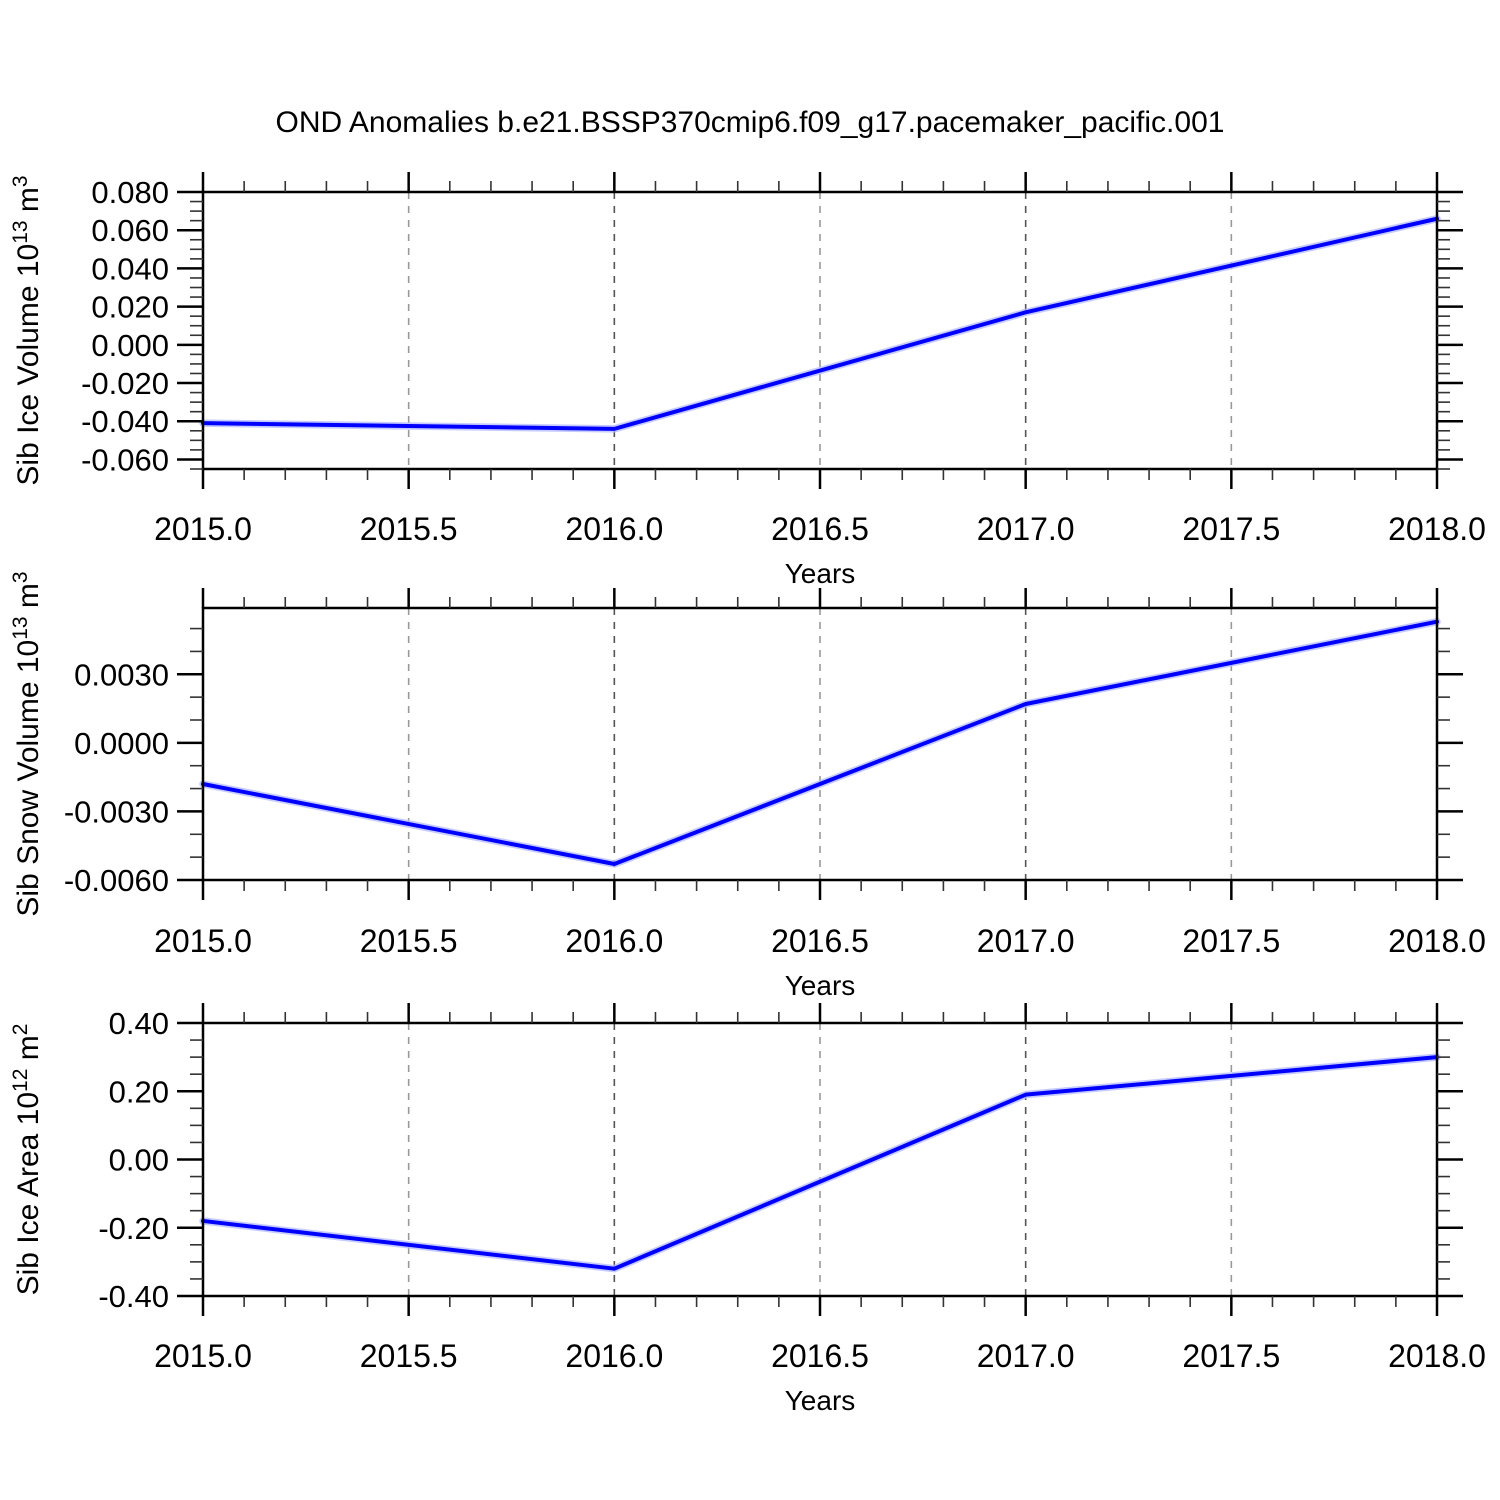  What do you see at coordinates (116, 777) in the screenshot?
I see `y-tick-labels: 0.0030 0.0000 -0.0030 -0.0060` at bounding box center [116, 777].